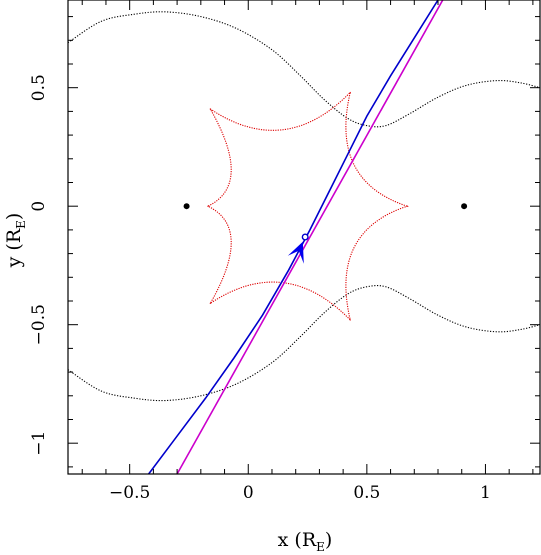 This screenshot has height=555, width=541. I want to click on x-tick-label: 0.5, so click(366, 493).